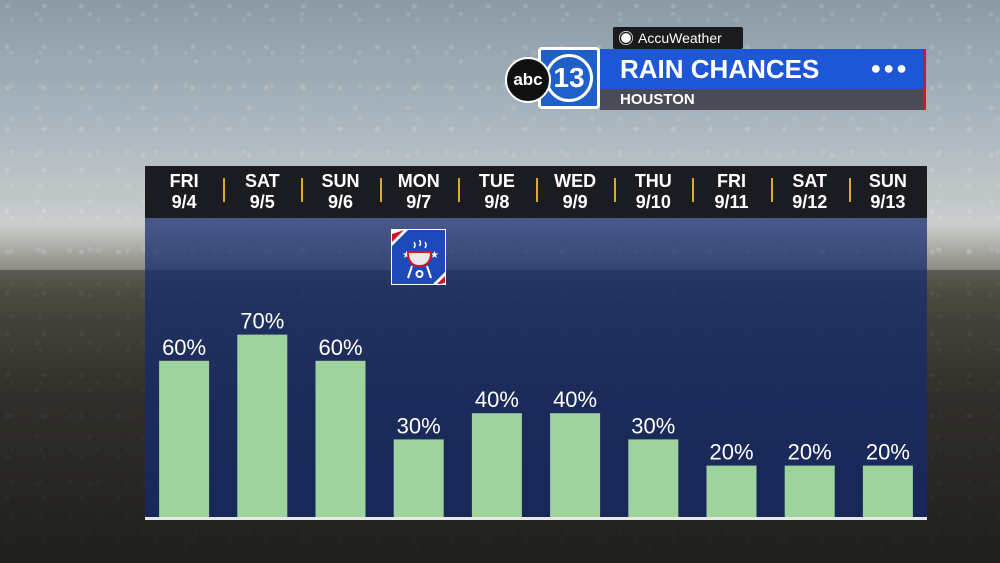 The image size is (1000, 563). What do you see at coordinates (575, 202) in the screenshot?
I see `day-date: 9/9` at bounding box center [575, 202].